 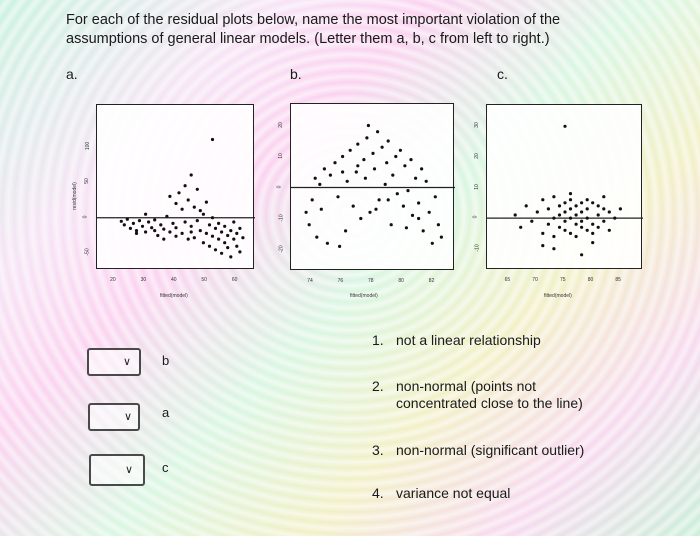 What do you see at coordinates (371, 281) in the screenshot?
I see `plot-b-xtick: 78` at bounding box center [371, 281].